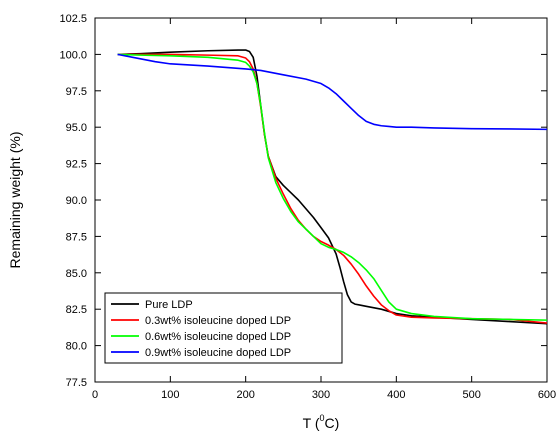 The image size is (559, 441). What do you see at coordinates (73, 55) in the screenshot?
I see `y-tick-label: 100.0` at bounding box center [73, 55].